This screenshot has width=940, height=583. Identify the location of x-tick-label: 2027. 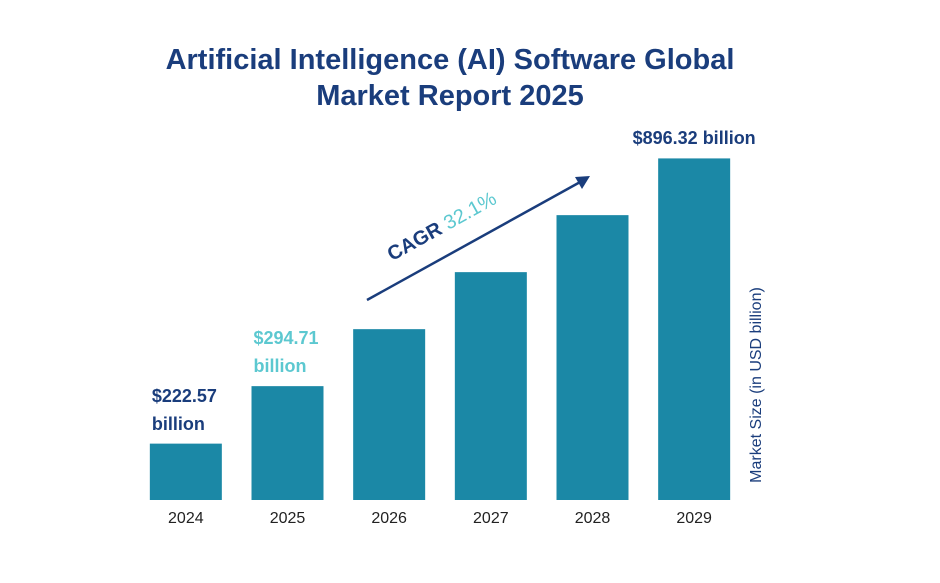
(491, 518).